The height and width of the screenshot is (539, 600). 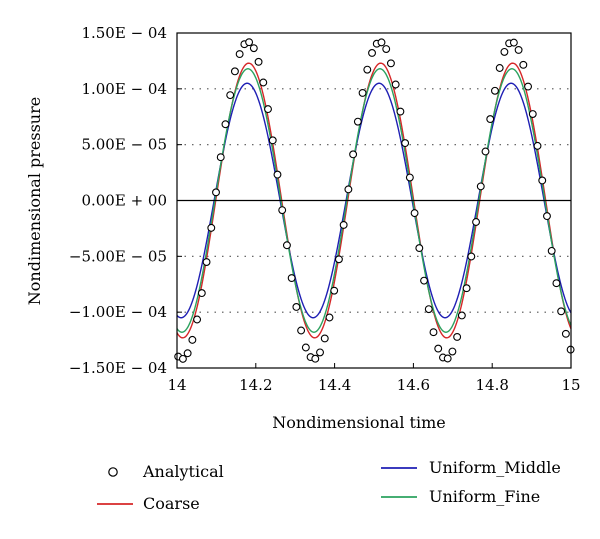 What do you see at coordinates (491, 385) in the screenshot?
I see `x-tick-label: 14.8` at bounding box center [491, 385].